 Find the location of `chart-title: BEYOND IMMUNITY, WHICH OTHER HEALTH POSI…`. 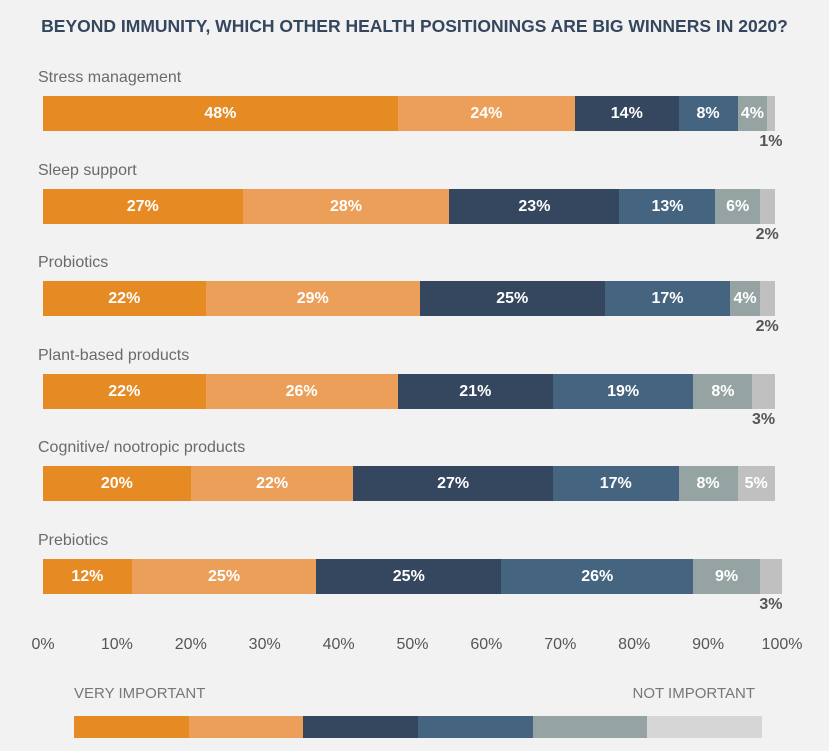

chart-title: BEYOND IMMUNITY, WHICH OTHER HEALTH POSI… is located at coordinates (414, 26).